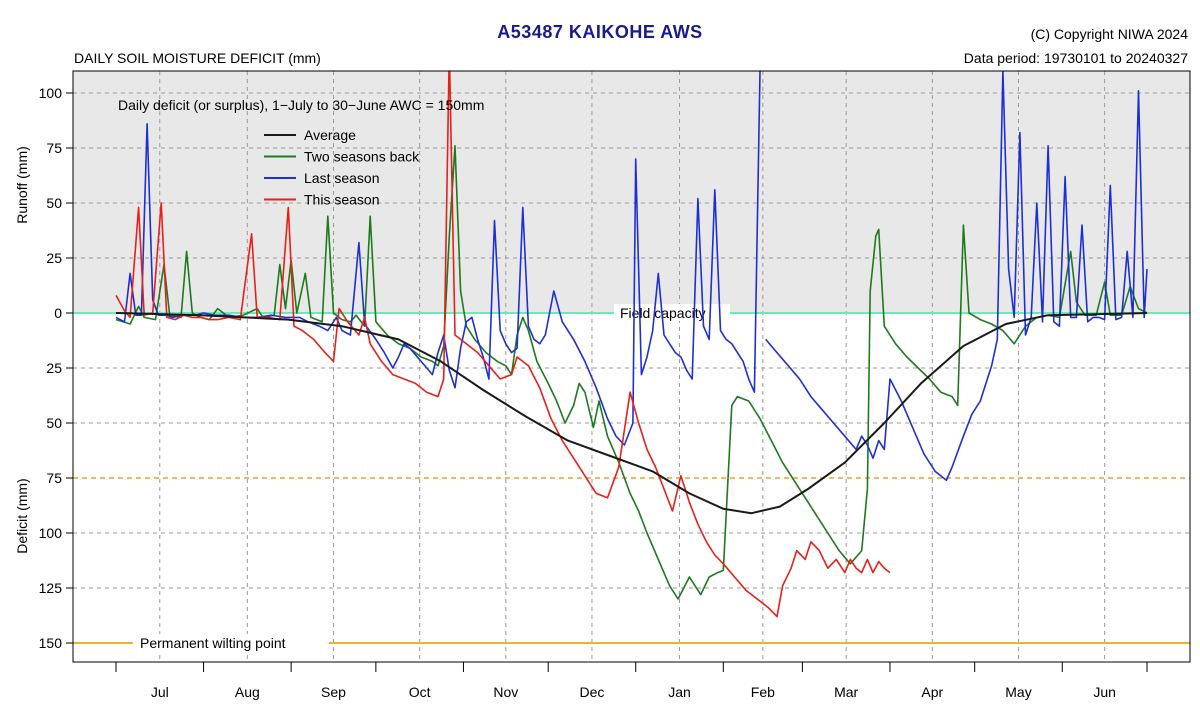 This screenshot has width=1200, height=716. What do you see at coordinates (247, 692) in the screenshot?
I see `x-tick-label: Aug` at bounding box center [247, 692].